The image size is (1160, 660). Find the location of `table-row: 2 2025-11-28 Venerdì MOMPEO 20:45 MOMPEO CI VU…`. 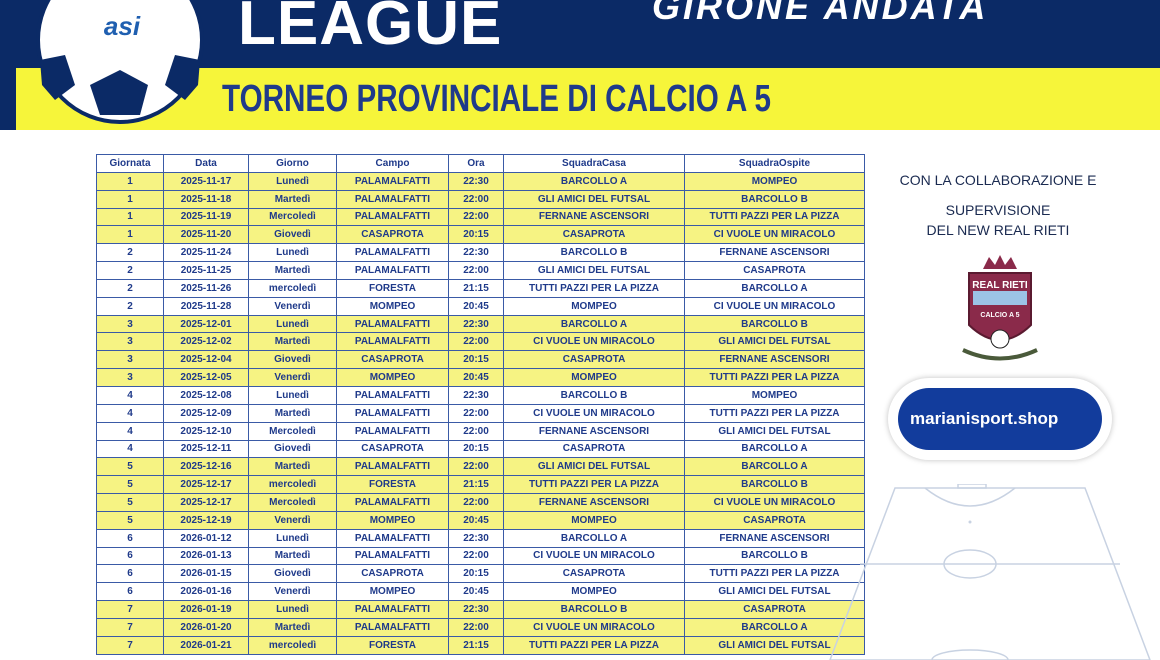

table-row: 2 2025-11-28 Venerdì MOMPEO 20:45 MOMPEO CI VU… is located at coordinates (480, 306).